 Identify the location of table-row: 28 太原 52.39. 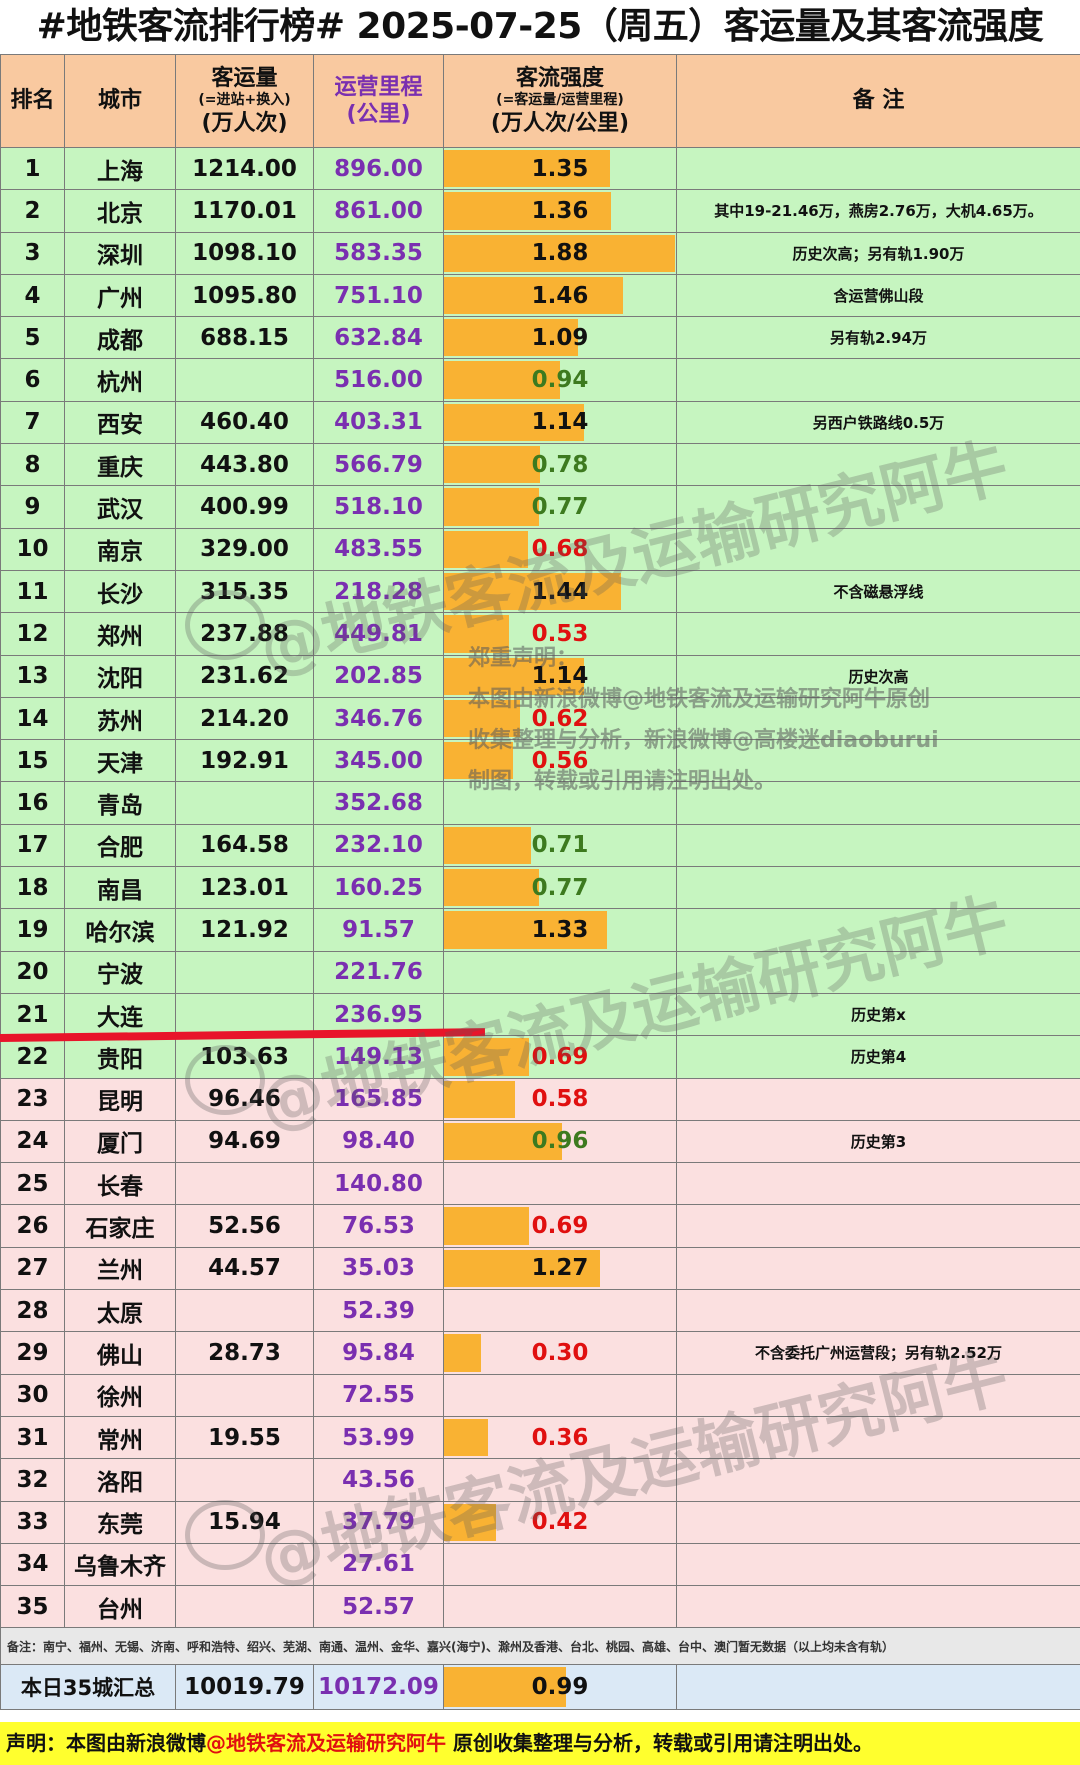
(540, 1311).